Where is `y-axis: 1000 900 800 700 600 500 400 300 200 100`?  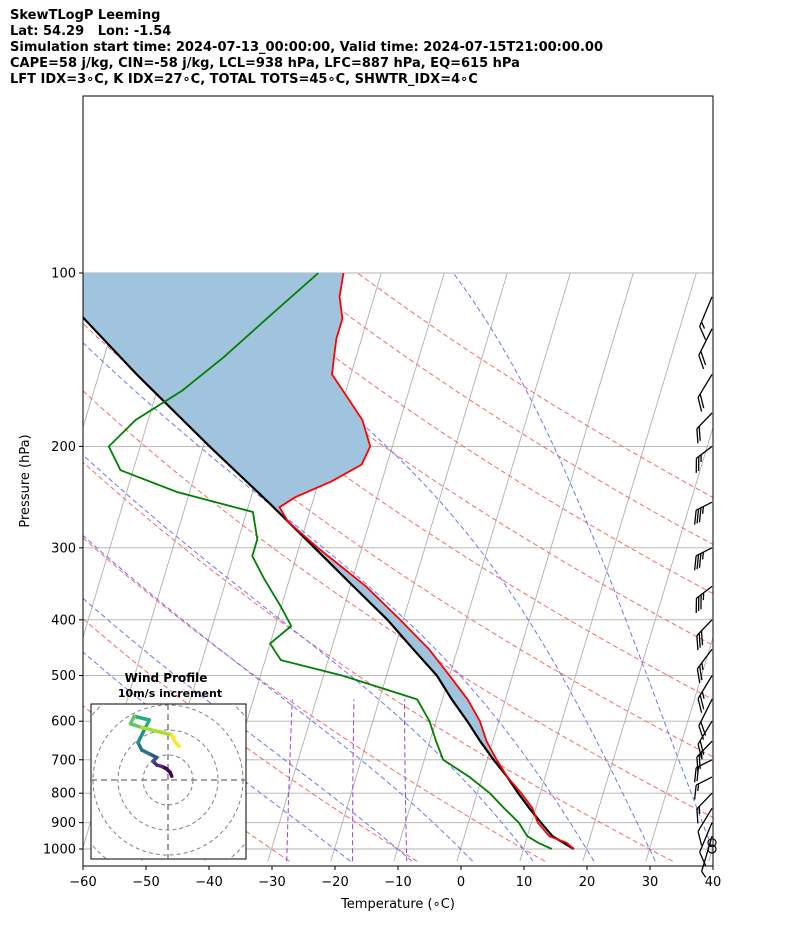
y-axis: 1000 900 800 700 600 500 400 300 200 100 is located at coordinates (63, 562).